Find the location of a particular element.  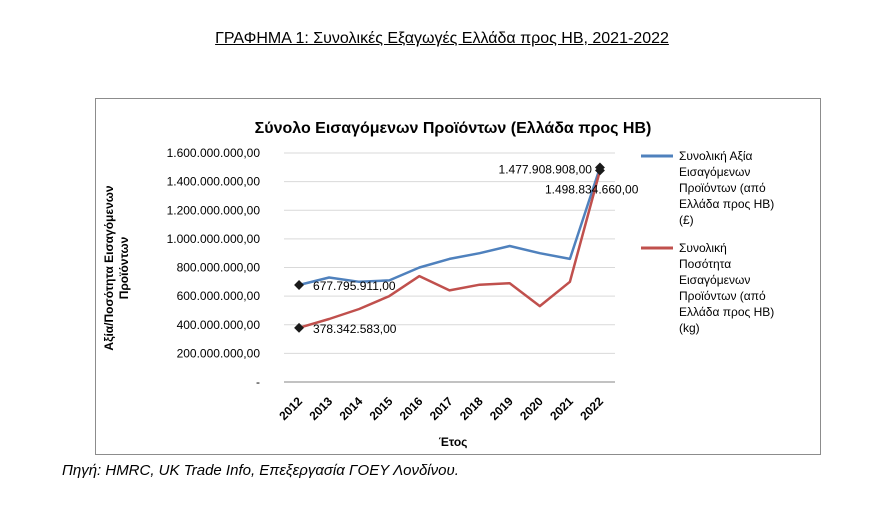

x-tick-label: 2018 is located at coordinates (471, 408).